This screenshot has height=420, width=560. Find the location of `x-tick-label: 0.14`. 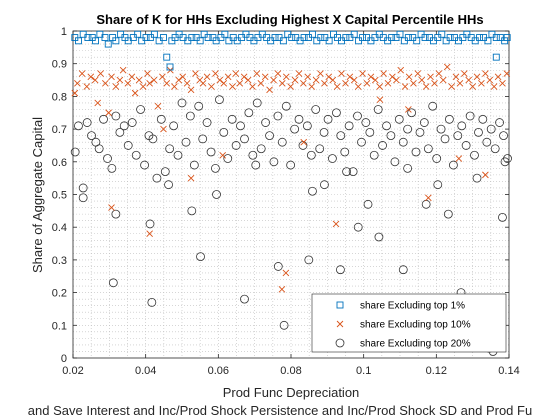

x-tick-label: 0.14 is located at coordinates (508, 371).